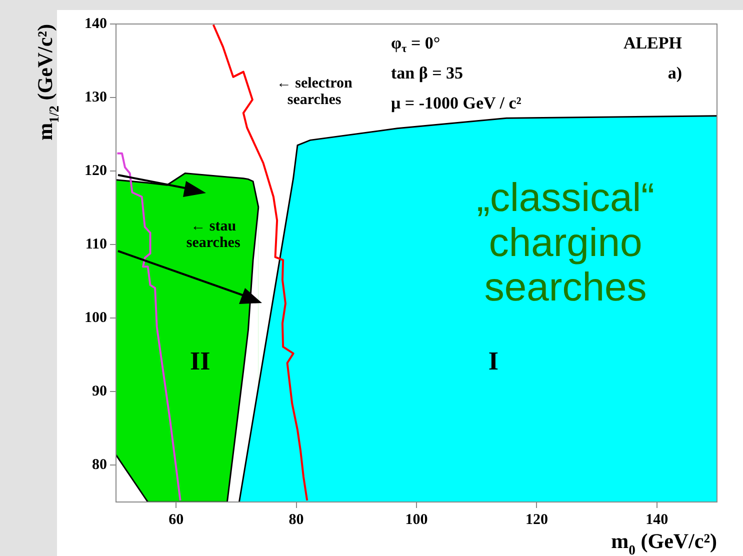 Image resolution: width=743 pixels, height=556 pixels. I want to click on y-tick-label: 130, so click(95, 97).